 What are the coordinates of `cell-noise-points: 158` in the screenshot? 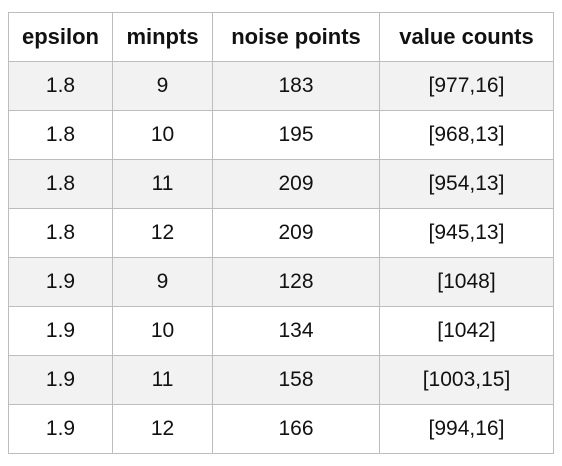 It's located at (296, 380).